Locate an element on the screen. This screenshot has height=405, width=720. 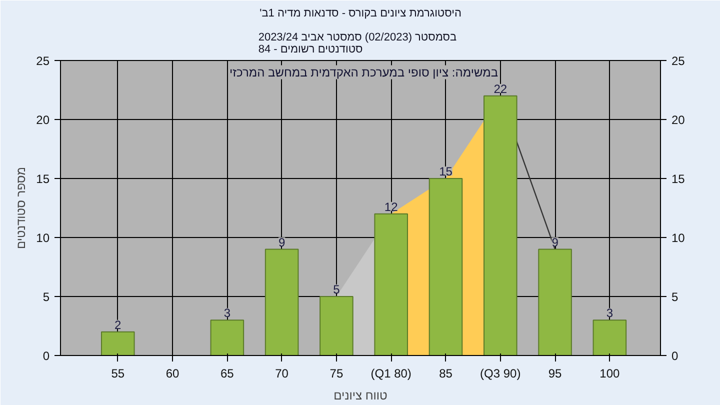
y-tick-label: 10 is located at coordinates (43, 238).